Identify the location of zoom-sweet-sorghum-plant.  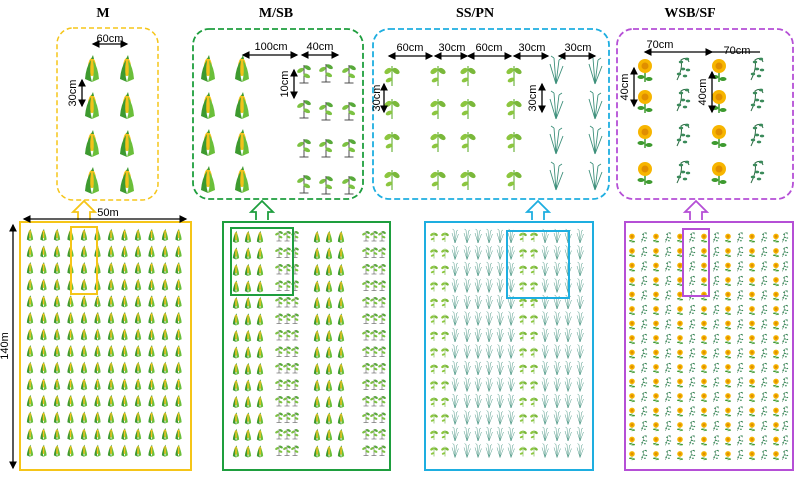
(438, 142).